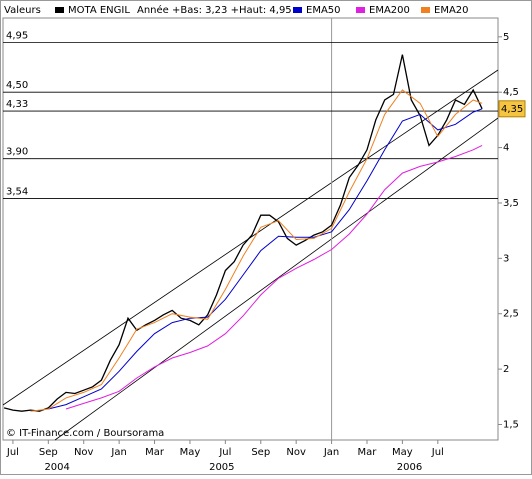  What do you see at coordinates (511, 314) in the screenshot?
I see `y-tick-label: 2,5` at bounding box center [511, 314].